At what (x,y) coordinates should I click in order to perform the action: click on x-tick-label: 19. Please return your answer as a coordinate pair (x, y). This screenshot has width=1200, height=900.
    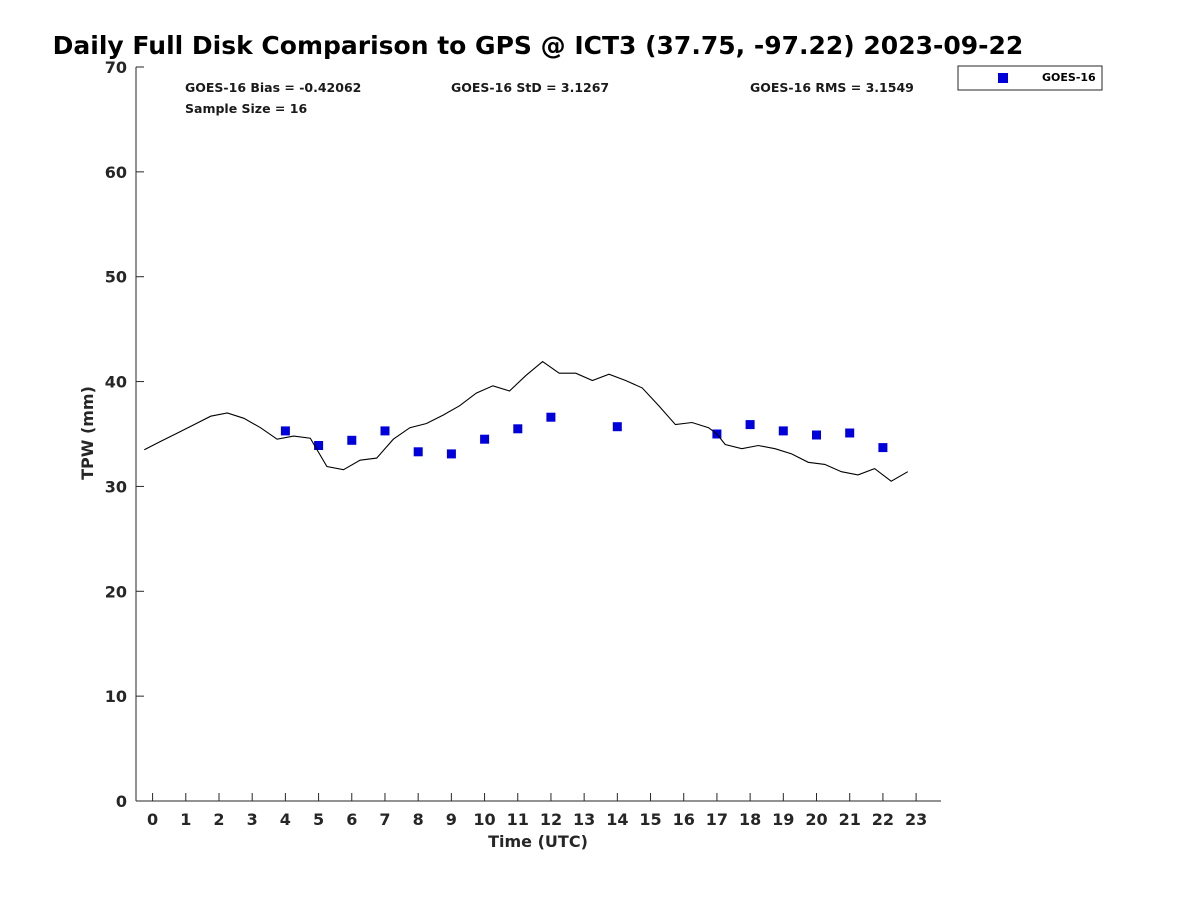
    Looking at the image, I should click on (783, 819).